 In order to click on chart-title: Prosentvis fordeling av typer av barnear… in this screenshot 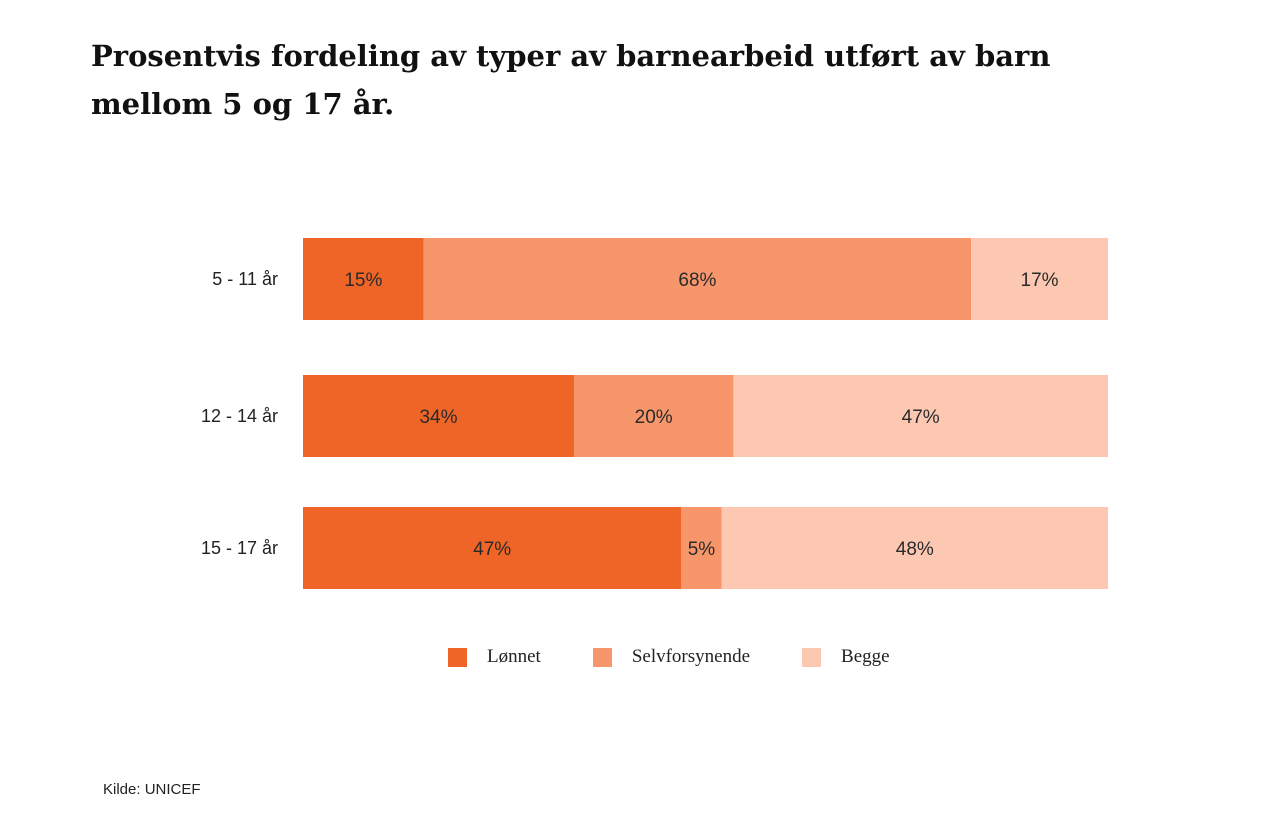, I will do `click(571, 80)`.